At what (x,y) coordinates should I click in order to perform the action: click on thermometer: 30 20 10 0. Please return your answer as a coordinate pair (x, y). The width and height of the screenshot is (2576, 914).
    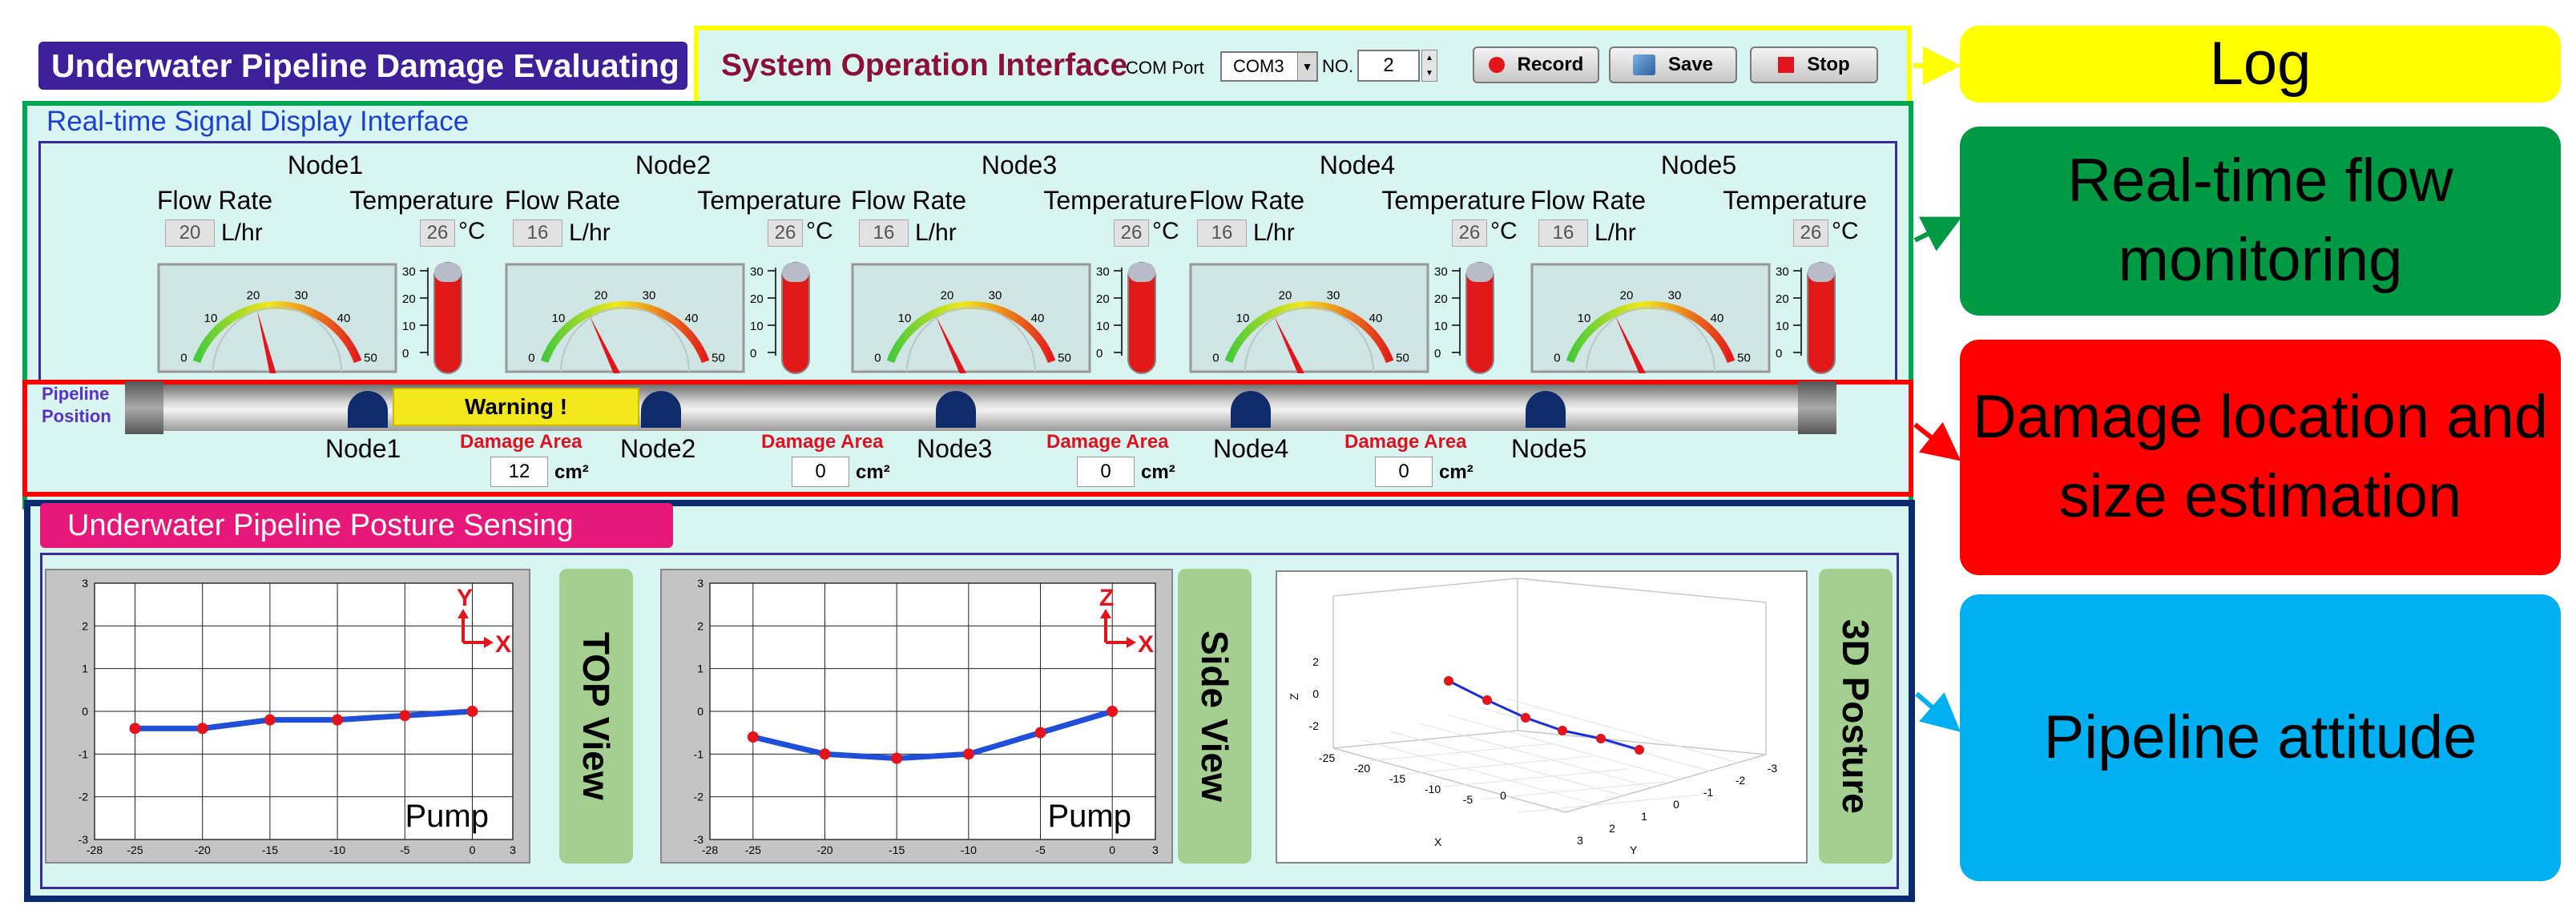
    Looking at the image, I should click on (432, 318).